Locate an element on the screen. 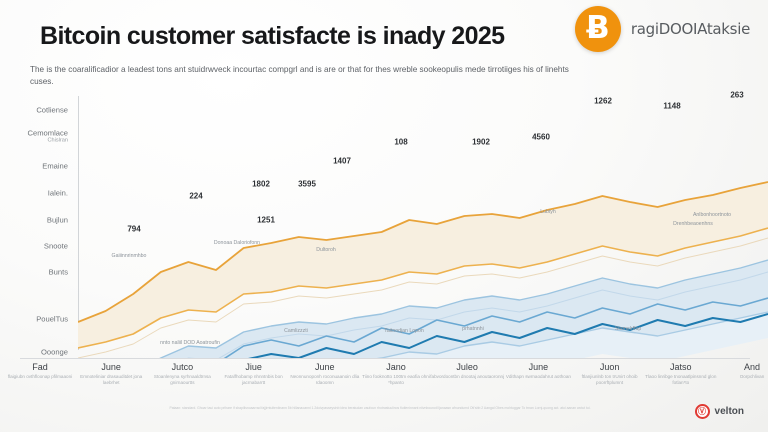 The height and width of the screenshot is (432, 768). chart-data-label: 1902 is located at coordinates (481, 142).